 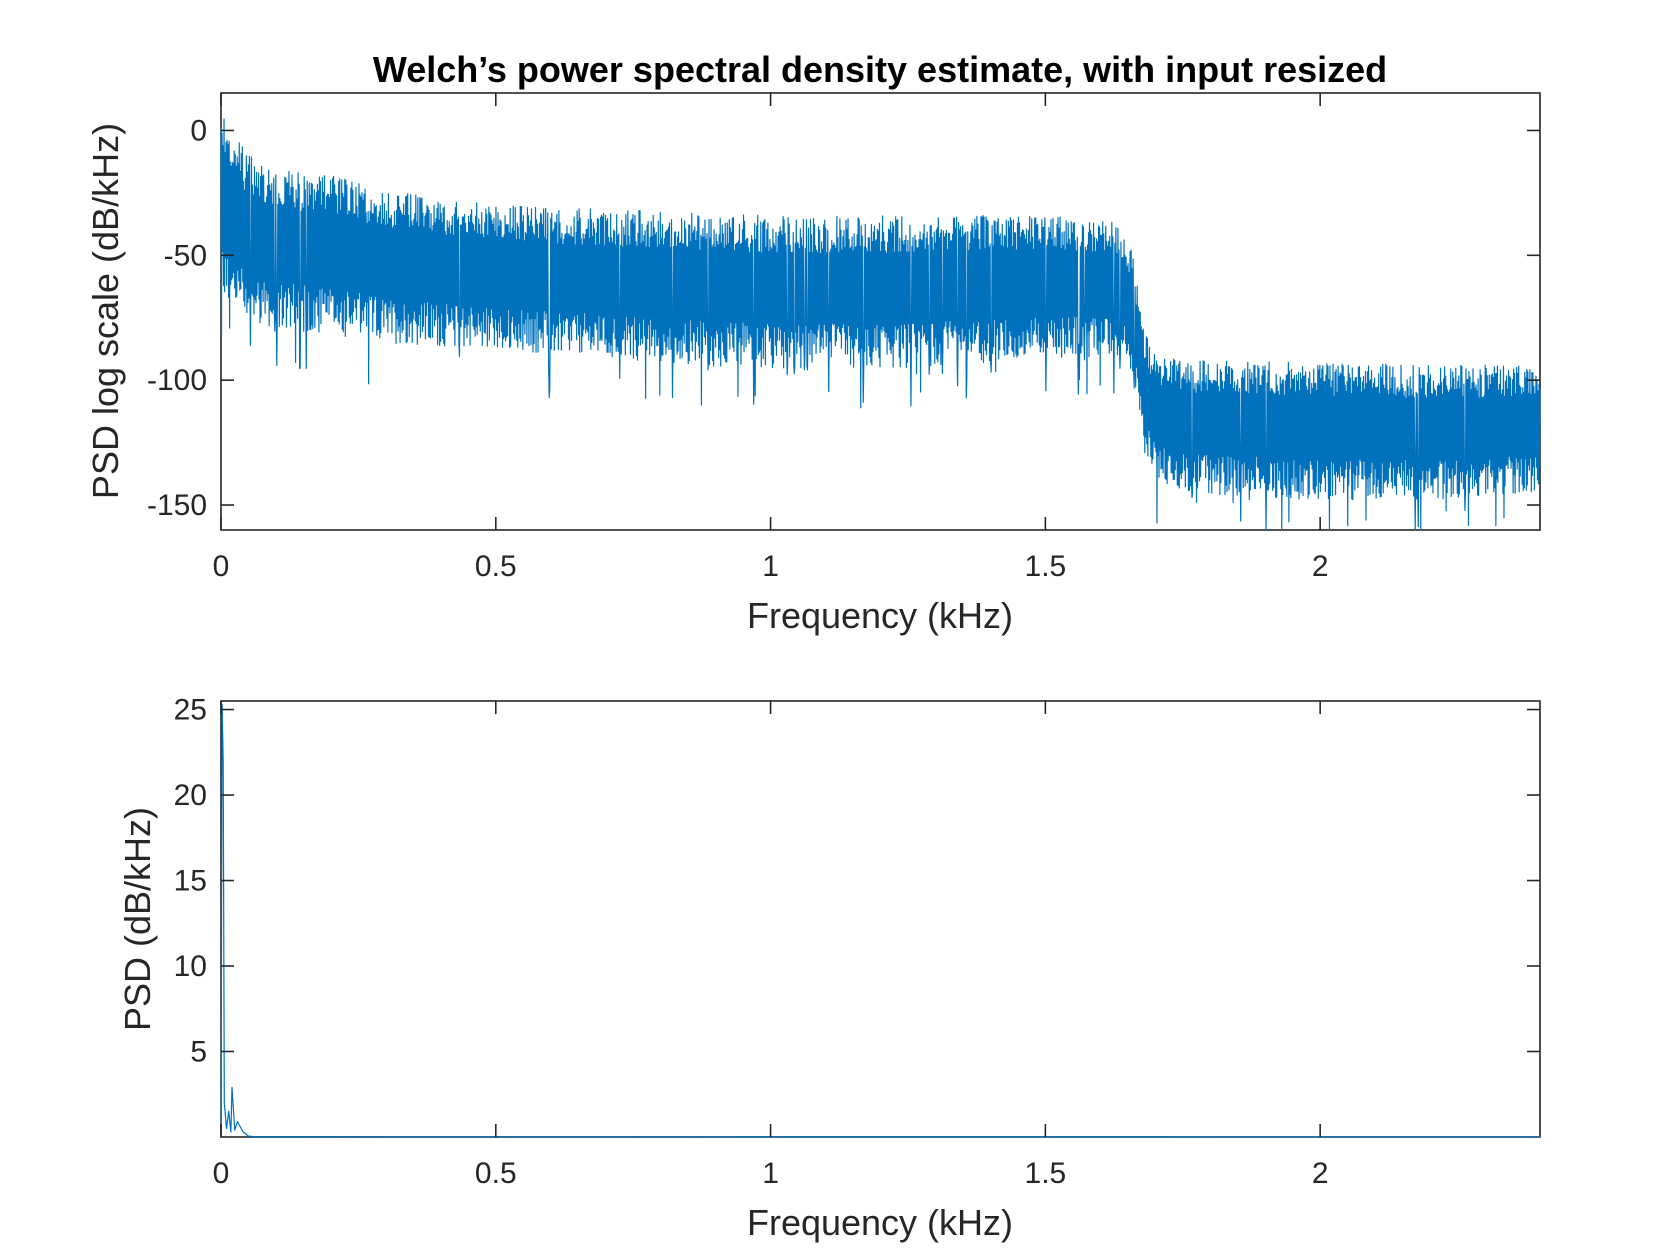 I want to click on y-axis-label-bottom: PSD (dB/kHz), so click(x=137, y=919).